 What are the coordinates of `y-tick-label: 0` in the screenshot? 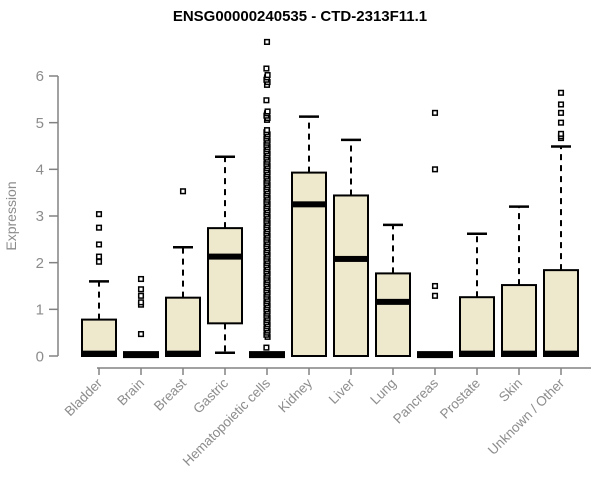 It's located at (40, 356).